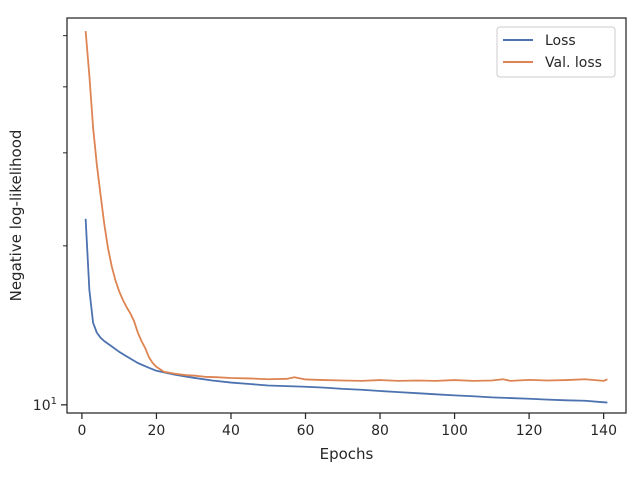 This screenshot has width=640, height=480. What do you see at coordinates (603, 431) in the screenshot?
I see `x-tick-label: 140` at bounding box center [603, 431].